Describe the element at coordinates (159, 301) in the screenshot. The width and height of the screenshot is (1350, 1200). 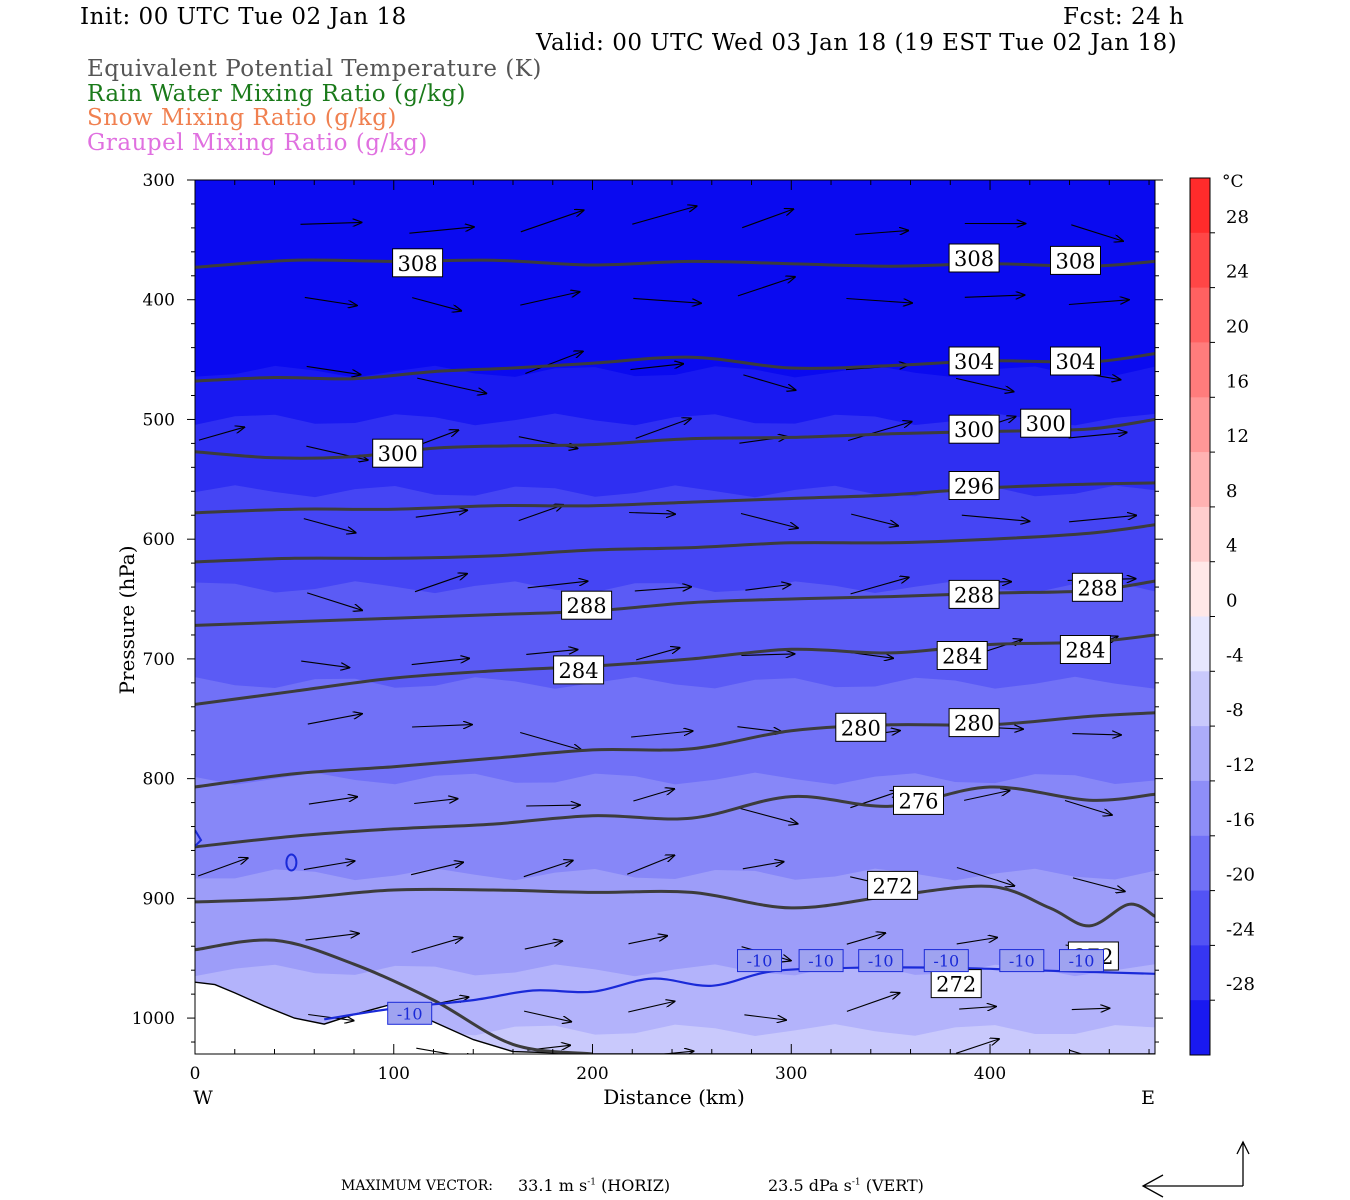
I see `y-tick-label: 400` at that location.